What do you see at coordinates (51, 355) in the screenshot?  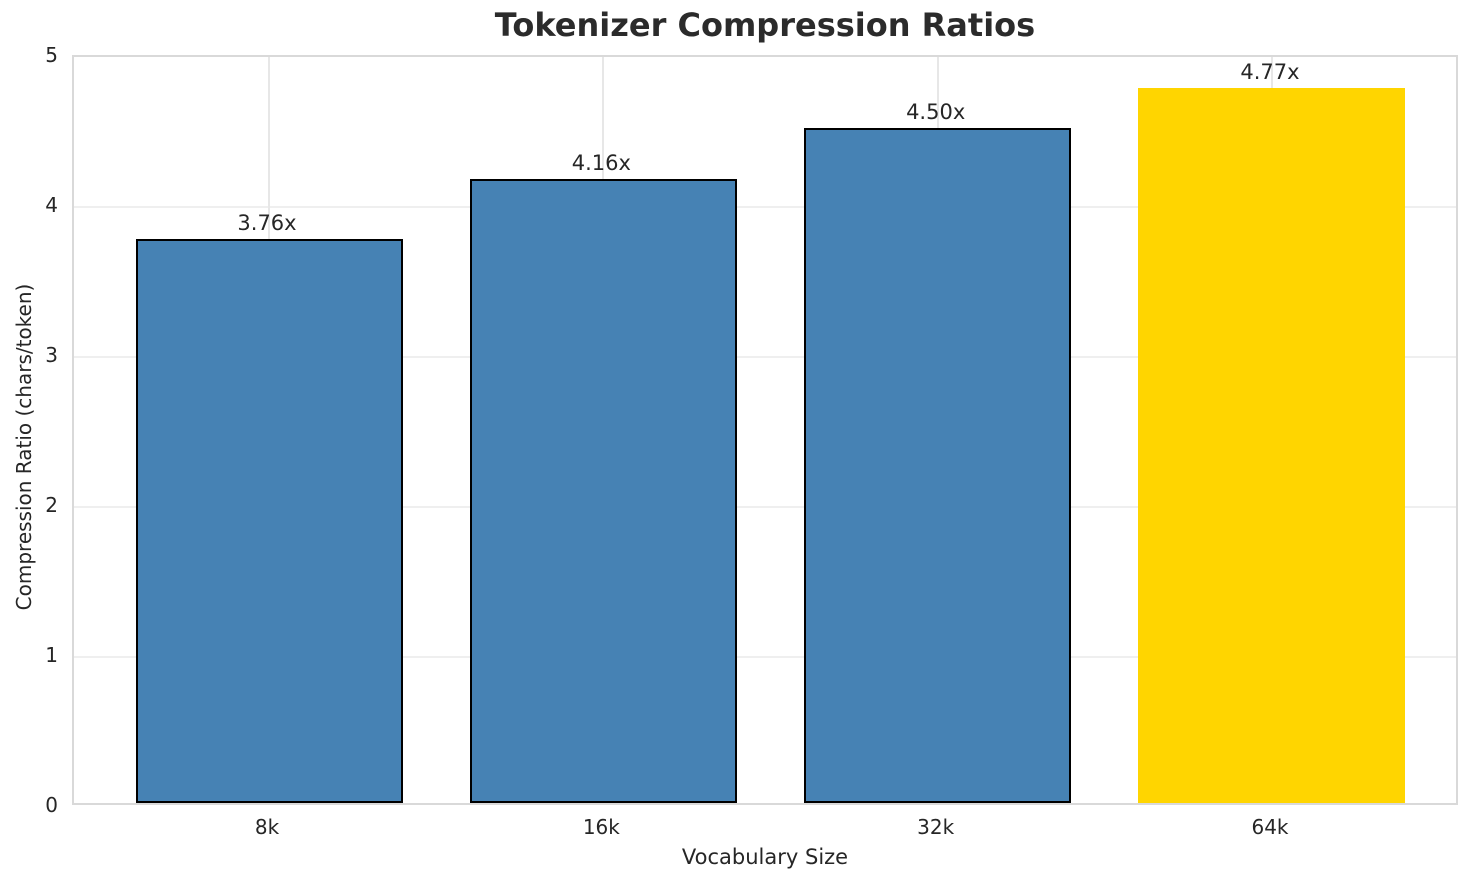 I see `y-tick-label-3: 3` at bounding box center [51, 355].